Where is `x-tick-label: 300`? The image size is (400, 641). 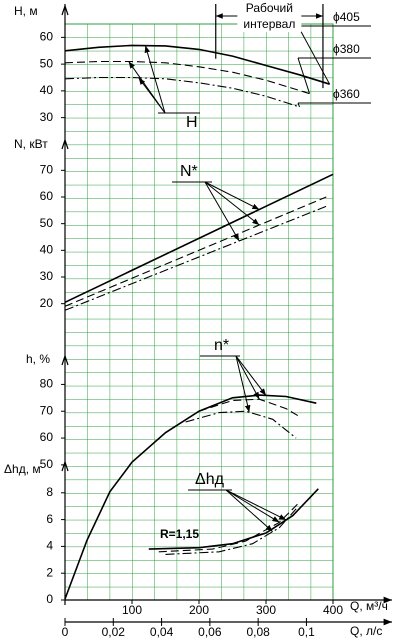
x-tick-label: 300 is located at coordinates (266, 610).